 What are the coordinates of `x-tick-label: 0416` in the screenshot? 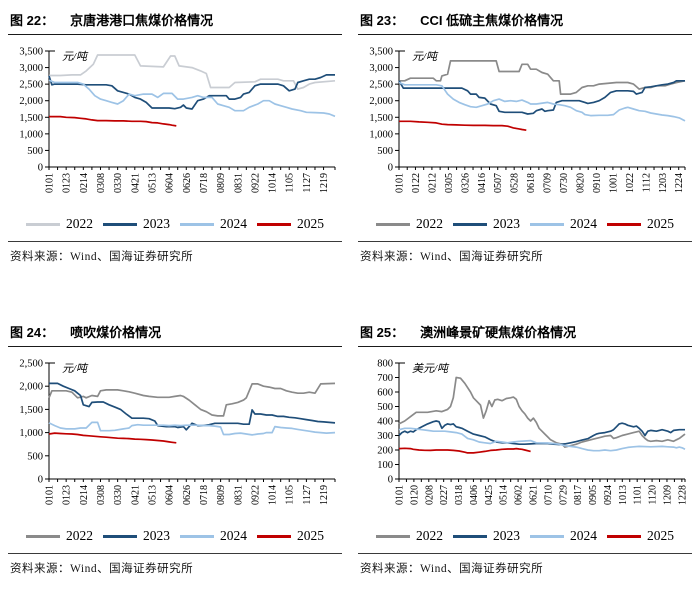 It's located at (482, 183).